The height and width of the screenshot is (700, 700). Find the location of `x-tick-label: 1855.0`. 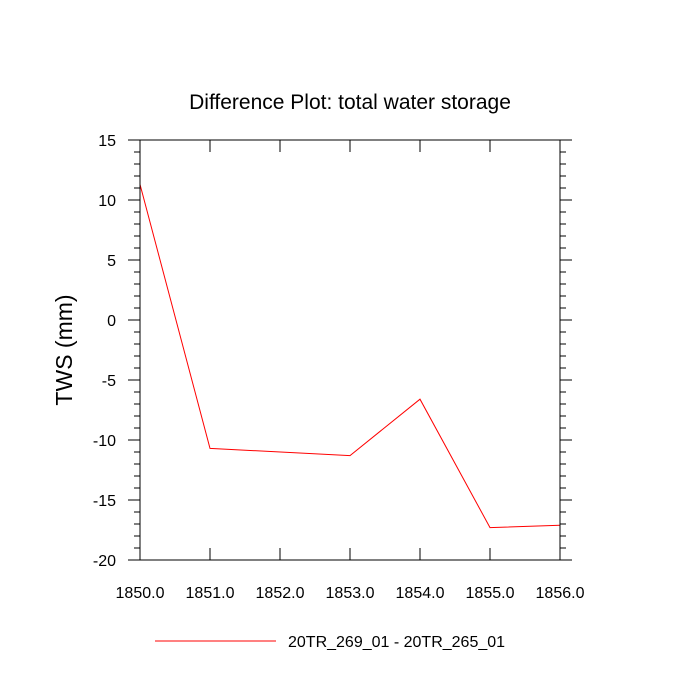

x-tick-label: 1855.0 is located at coordinates (490, 593).